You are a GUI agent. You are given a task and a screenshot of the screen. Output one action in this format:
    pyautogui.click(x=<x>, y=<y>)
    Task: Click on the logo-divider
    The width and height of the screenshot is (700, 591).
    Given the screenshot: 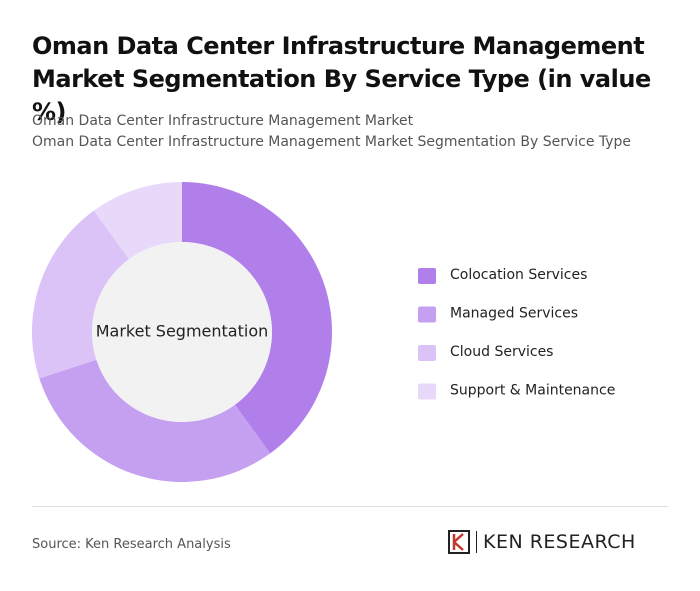 What is the action you would take?
    pyautogui.click(x=476, y=542)
    